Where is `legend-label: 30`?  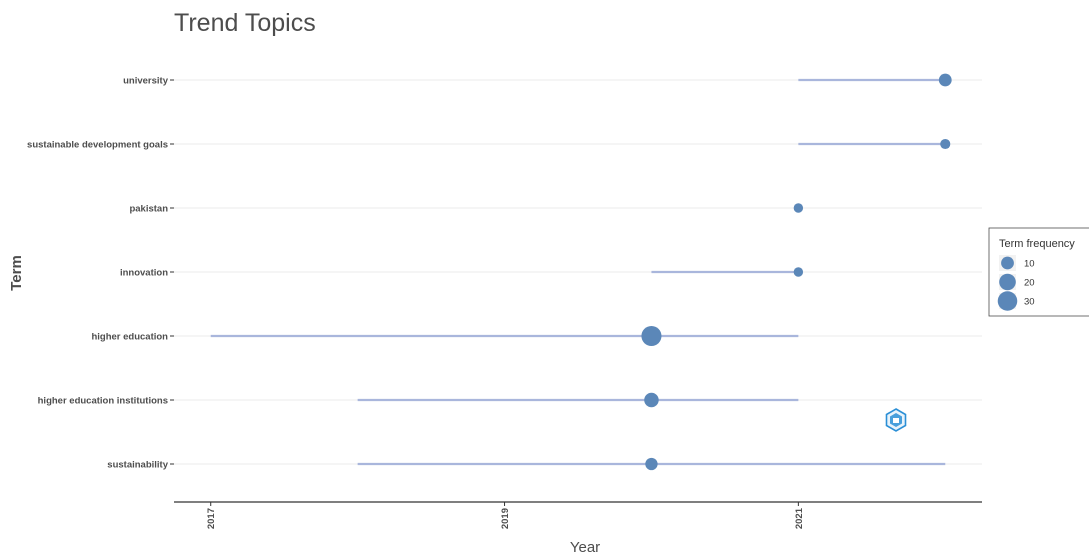 legend-label: 30 is located at coordinates (1029, 302).